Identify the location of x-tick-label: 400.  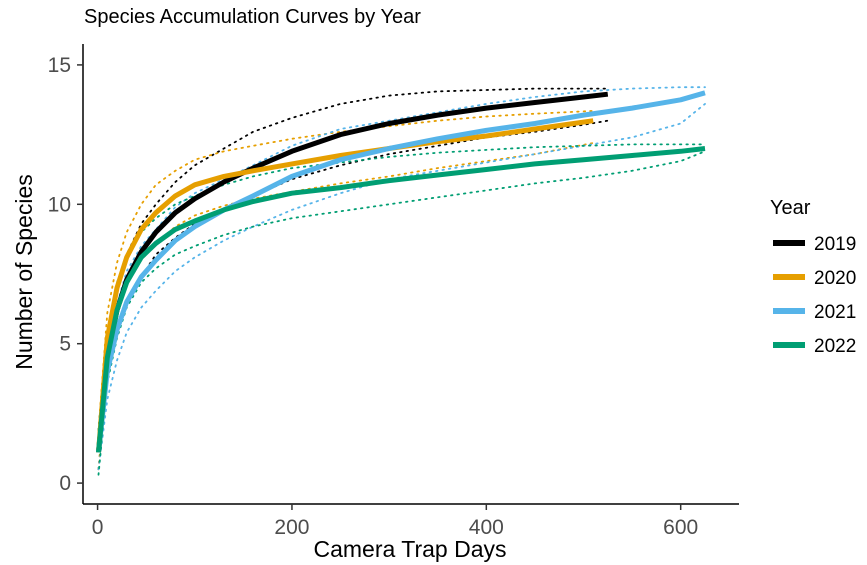
(486, 527).